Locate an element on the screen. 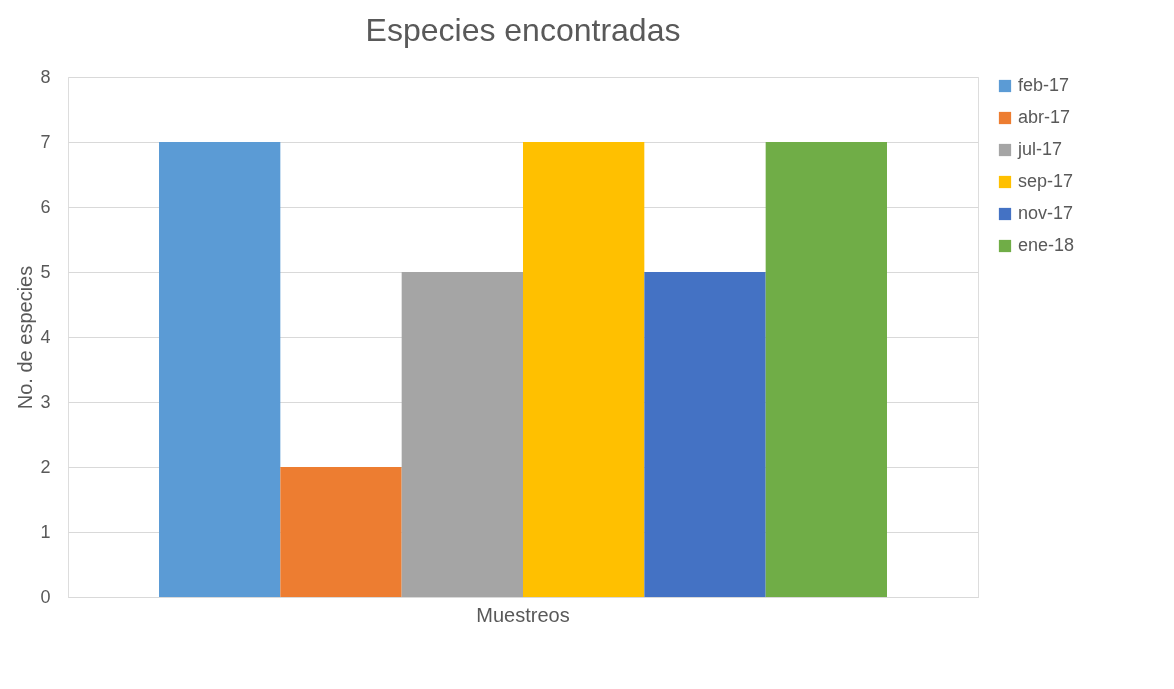  legend-label: jul-17 is located at coordinates (1040, 149).